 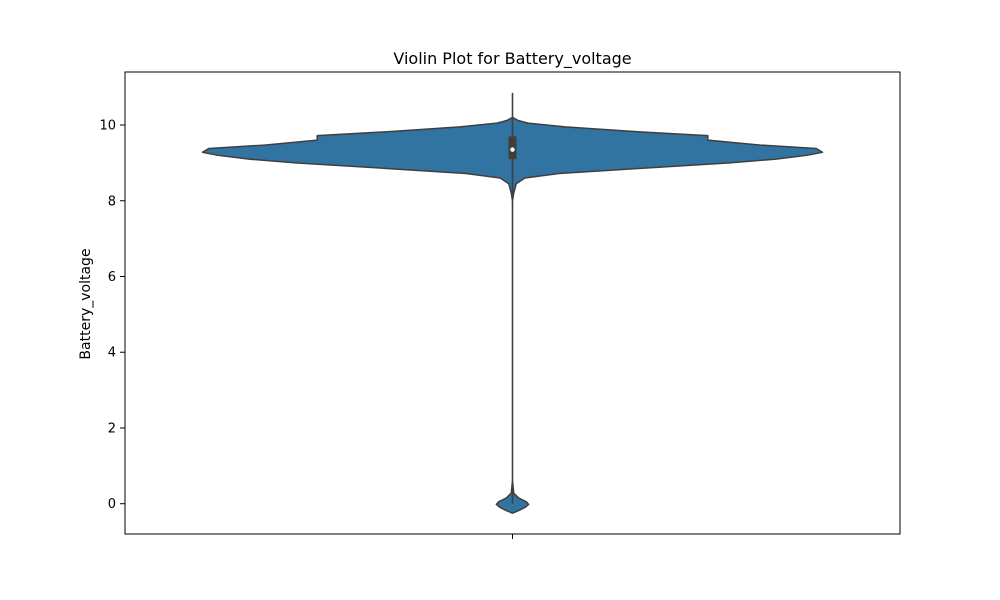 What do you see at coordinates (512, 59) in the screenshot?
I see `chart-title: Violin Plot for Battery_voltage` at bounding box center [512, 59].